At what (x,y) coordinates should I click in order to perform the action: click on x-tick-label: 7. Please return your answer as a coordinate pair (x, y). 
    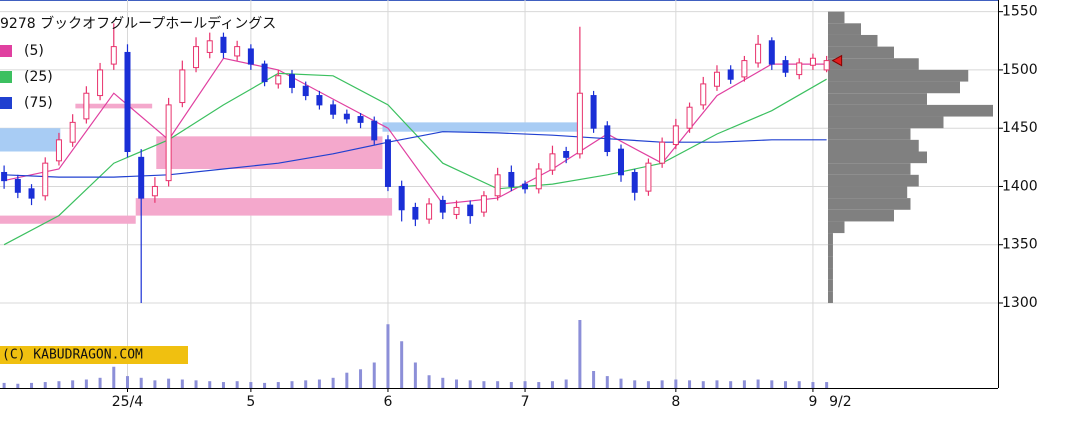
    Looking at the image, I should click on (525, 402).